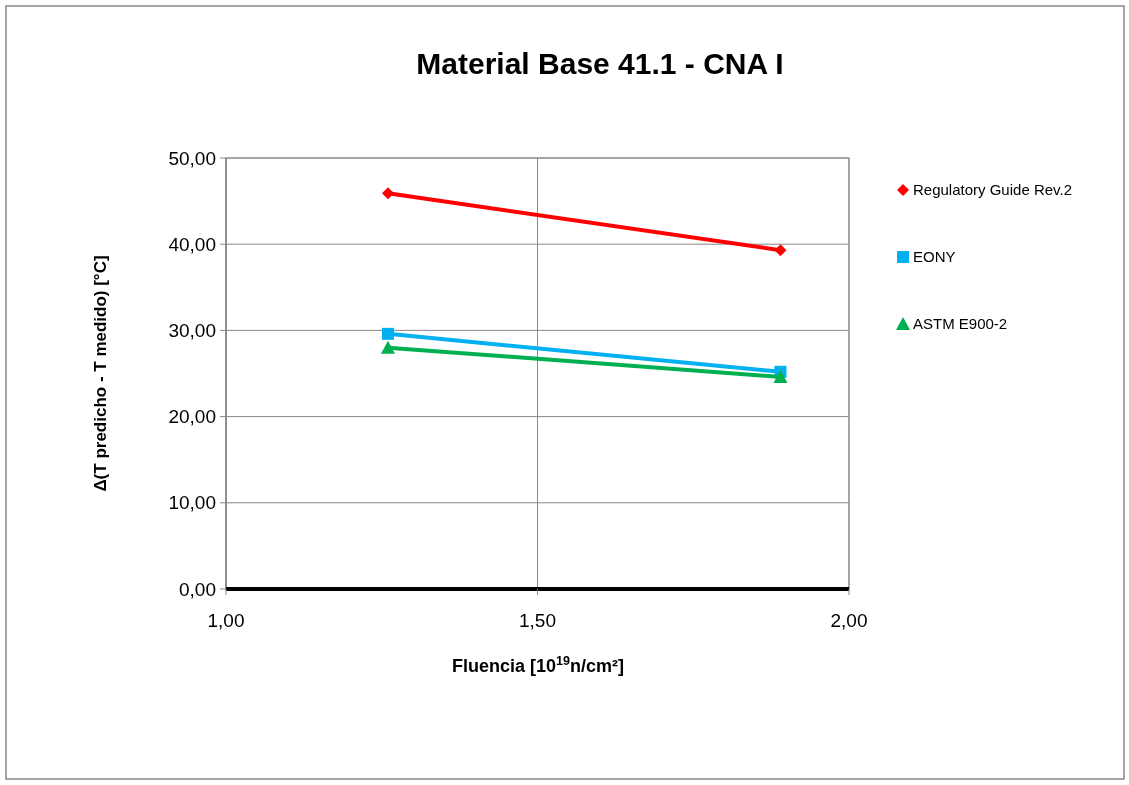 The height and width of the screenshot is (785, 1129). What do you see at coordinates (192, 158) in the screenshot?
I see `y-tick-label: 50,00` at bounding box center [192, 158].